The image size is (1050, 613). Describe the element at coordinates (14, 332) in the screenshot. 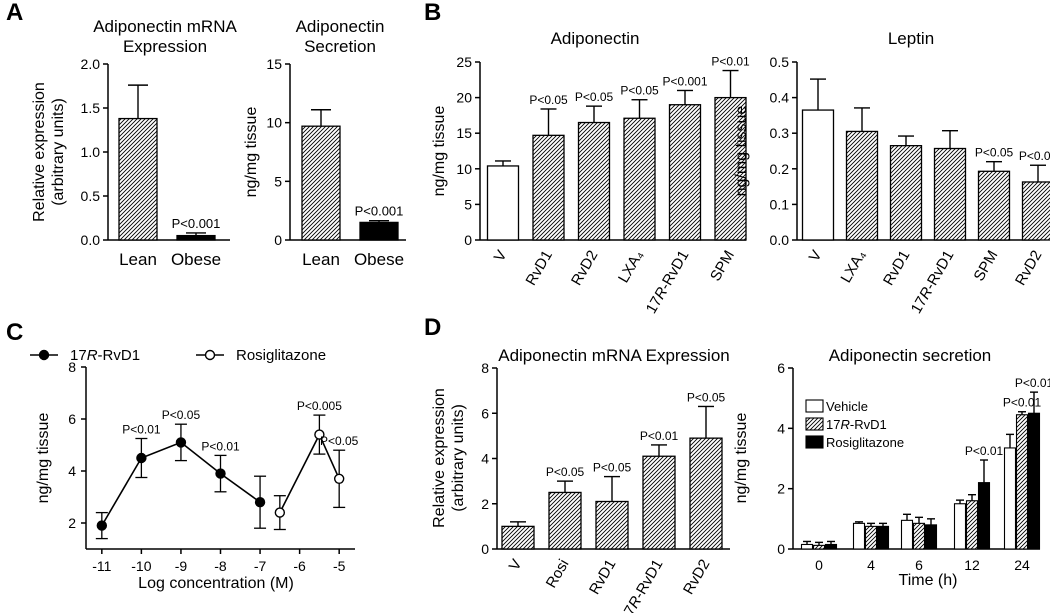

I see `panel-label-c: C` at that location.